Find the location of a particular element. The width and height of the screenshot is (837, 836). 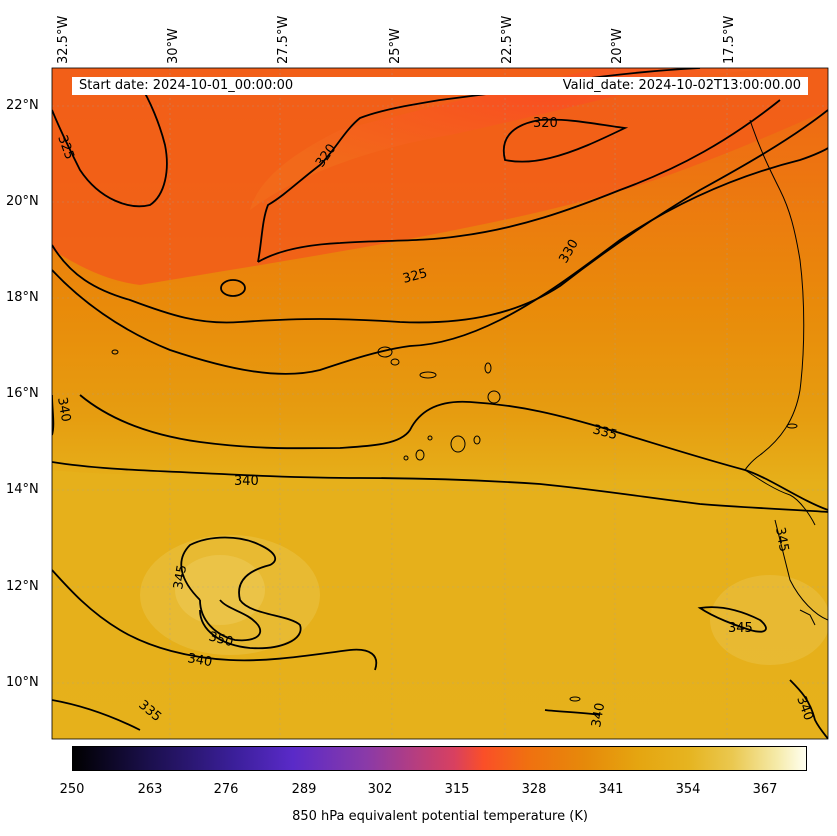

colorbar-tick: 289 is located at coordinates (304, 789).